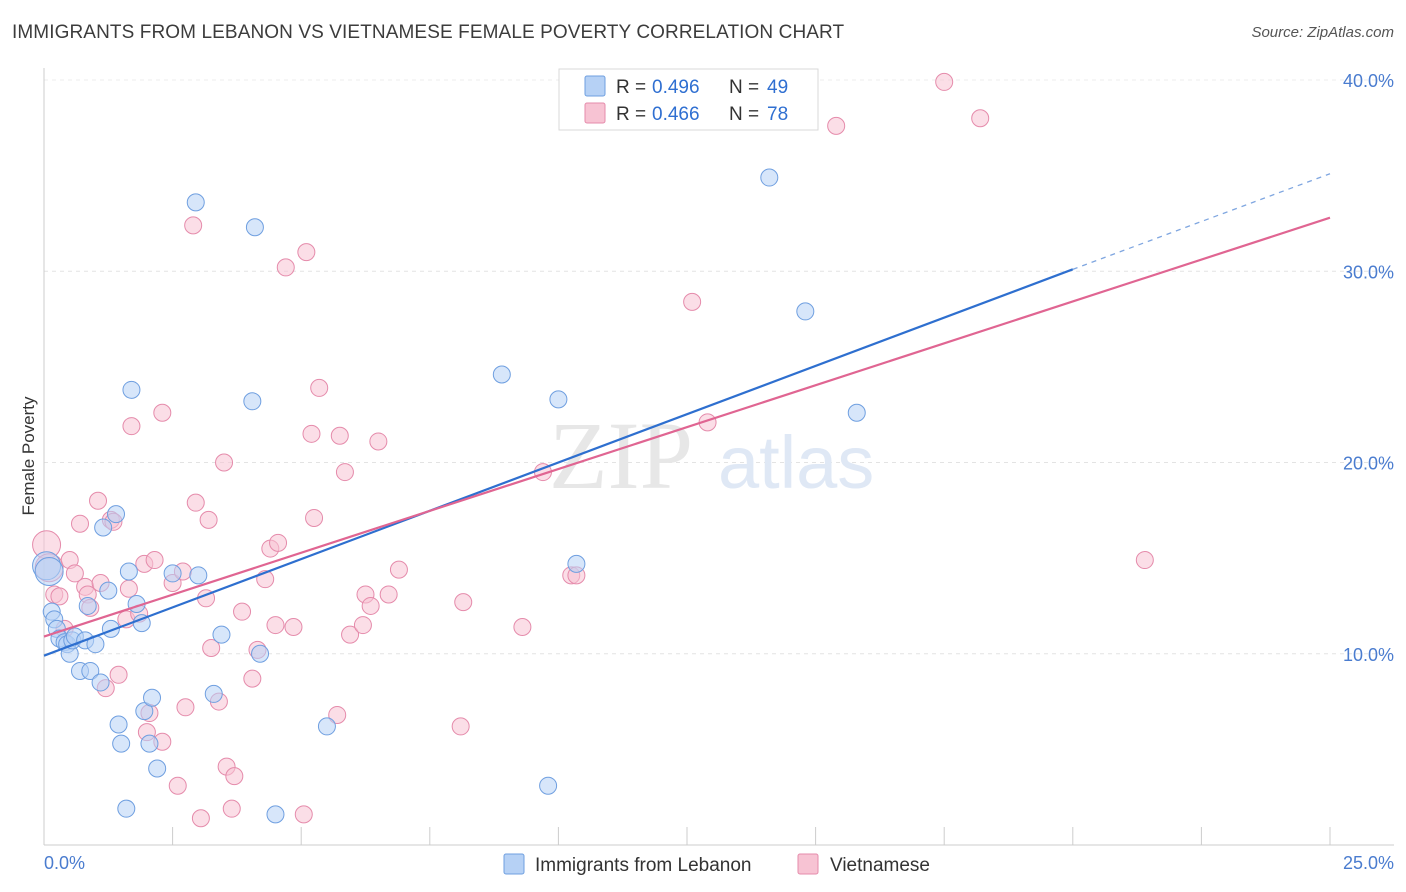 The height and width of the screenshot is (892, 1406). I want to click on bottom-legend: Immigrants from Lebanon Vietnamese, so click(716, 864).